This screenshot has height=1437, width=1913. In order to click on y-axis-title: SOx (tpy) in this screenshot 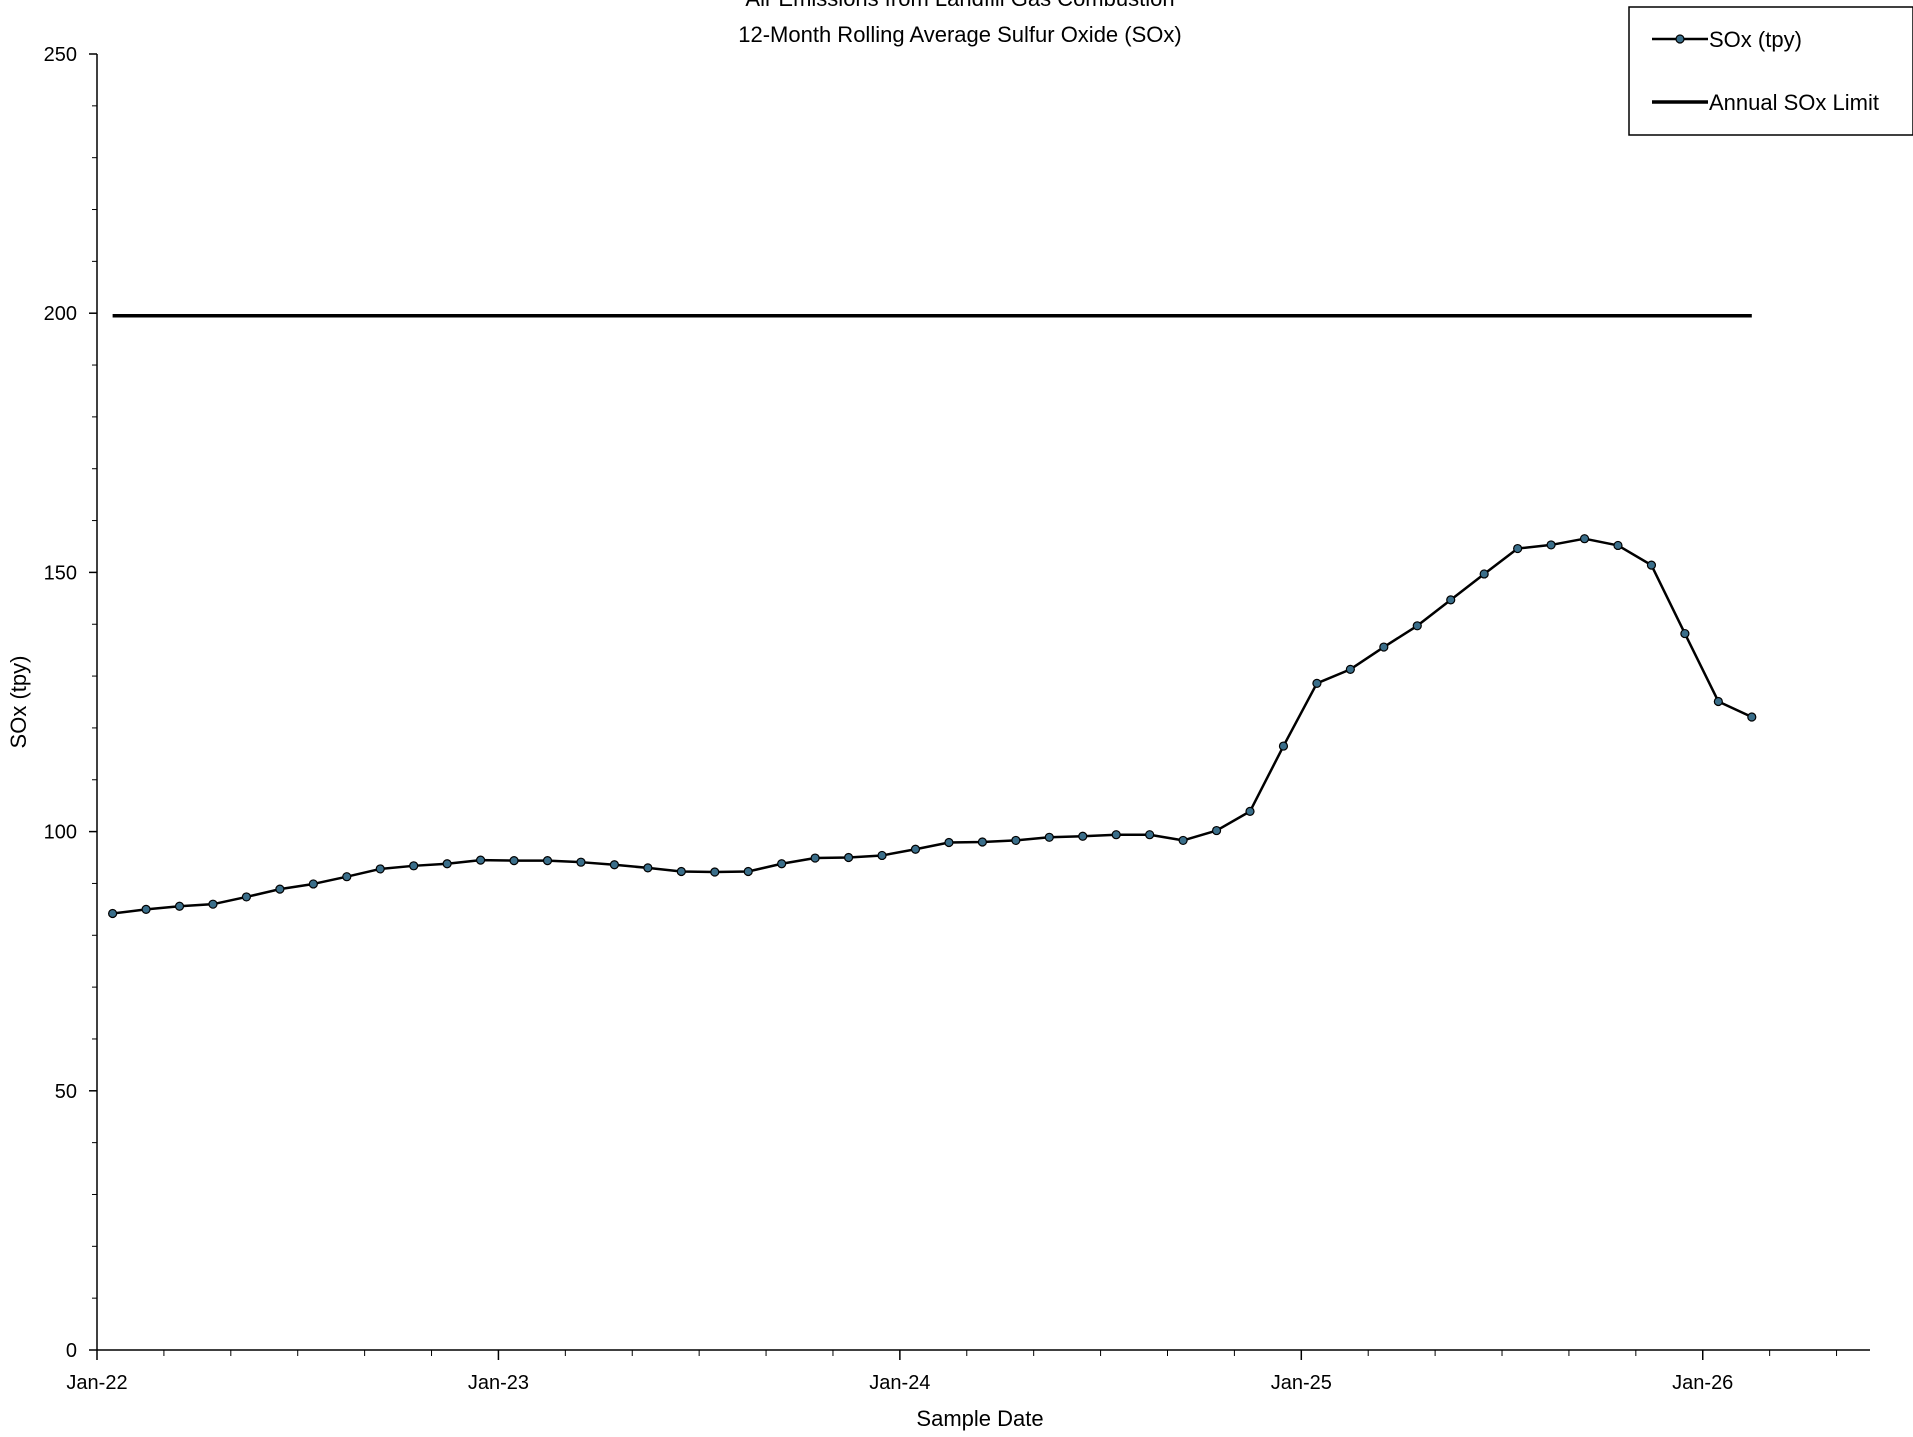, I will do `click(18, 702)`.